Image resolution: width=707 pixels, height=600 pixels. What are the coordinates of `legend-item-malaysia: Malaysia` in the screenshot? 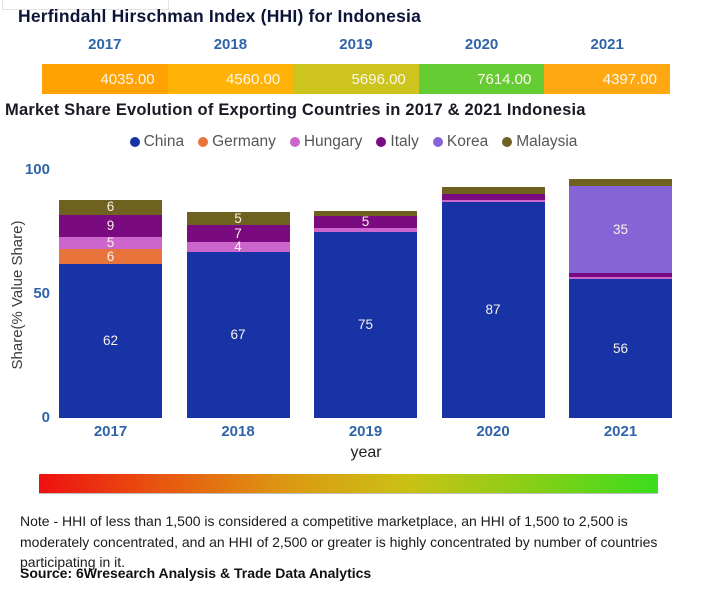 It's located at (539, 142).